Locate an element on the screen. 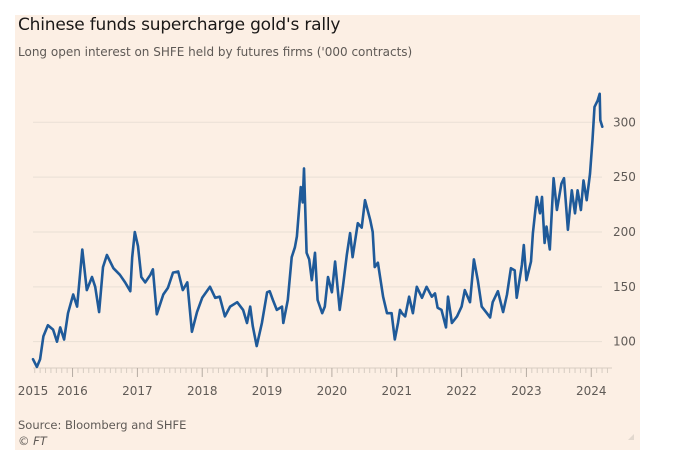 Image resolution: width=687 pixels, height=457 pixels. x-tick-label-2023: 2023 is located at coordinates (526, 391).